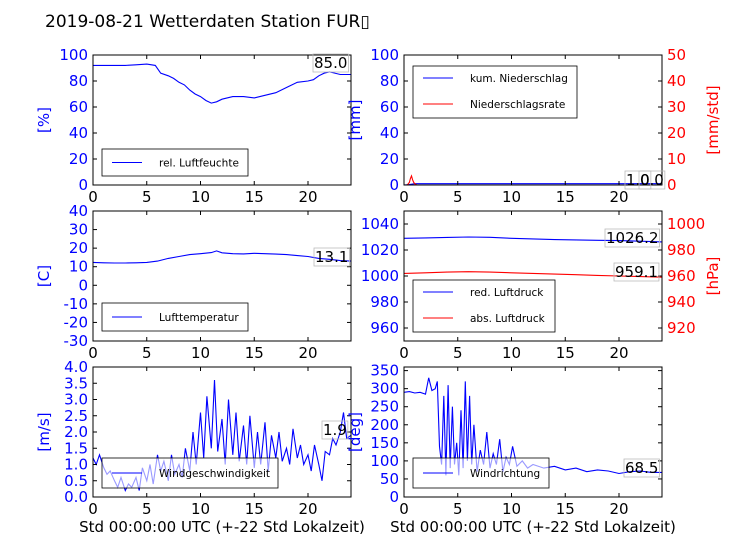 The width and height of the screenshot is (736, 552). What do you see at coordinates (76, 465) in the screenshot?
I see `y-tick-label: 1.0` at bounding box center [76, 465].